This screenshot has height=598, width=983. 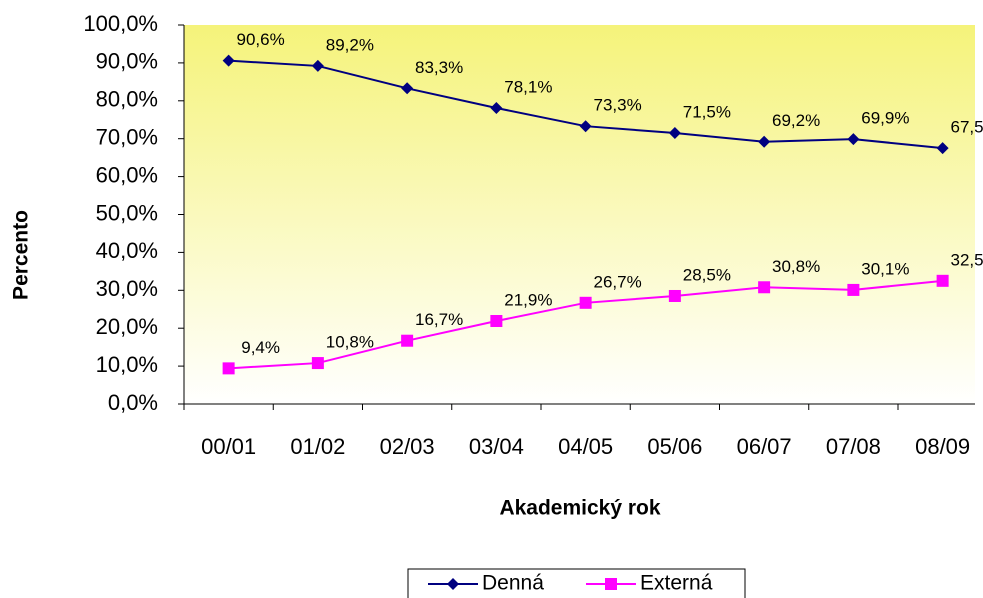 I want to click on data-label: 26,7%, so click(x=618, y=281).